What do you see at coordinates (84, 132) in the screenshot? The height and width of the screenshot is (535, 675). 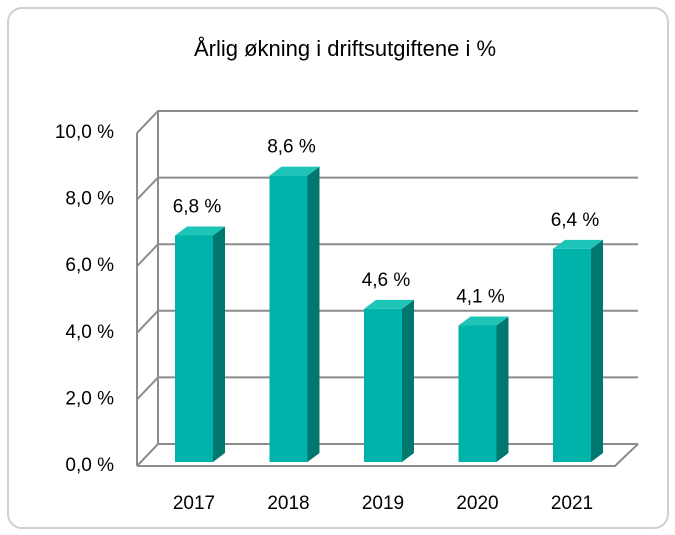 I see `y-tick-label: 10,0 %` at bounding box center [84, 132].